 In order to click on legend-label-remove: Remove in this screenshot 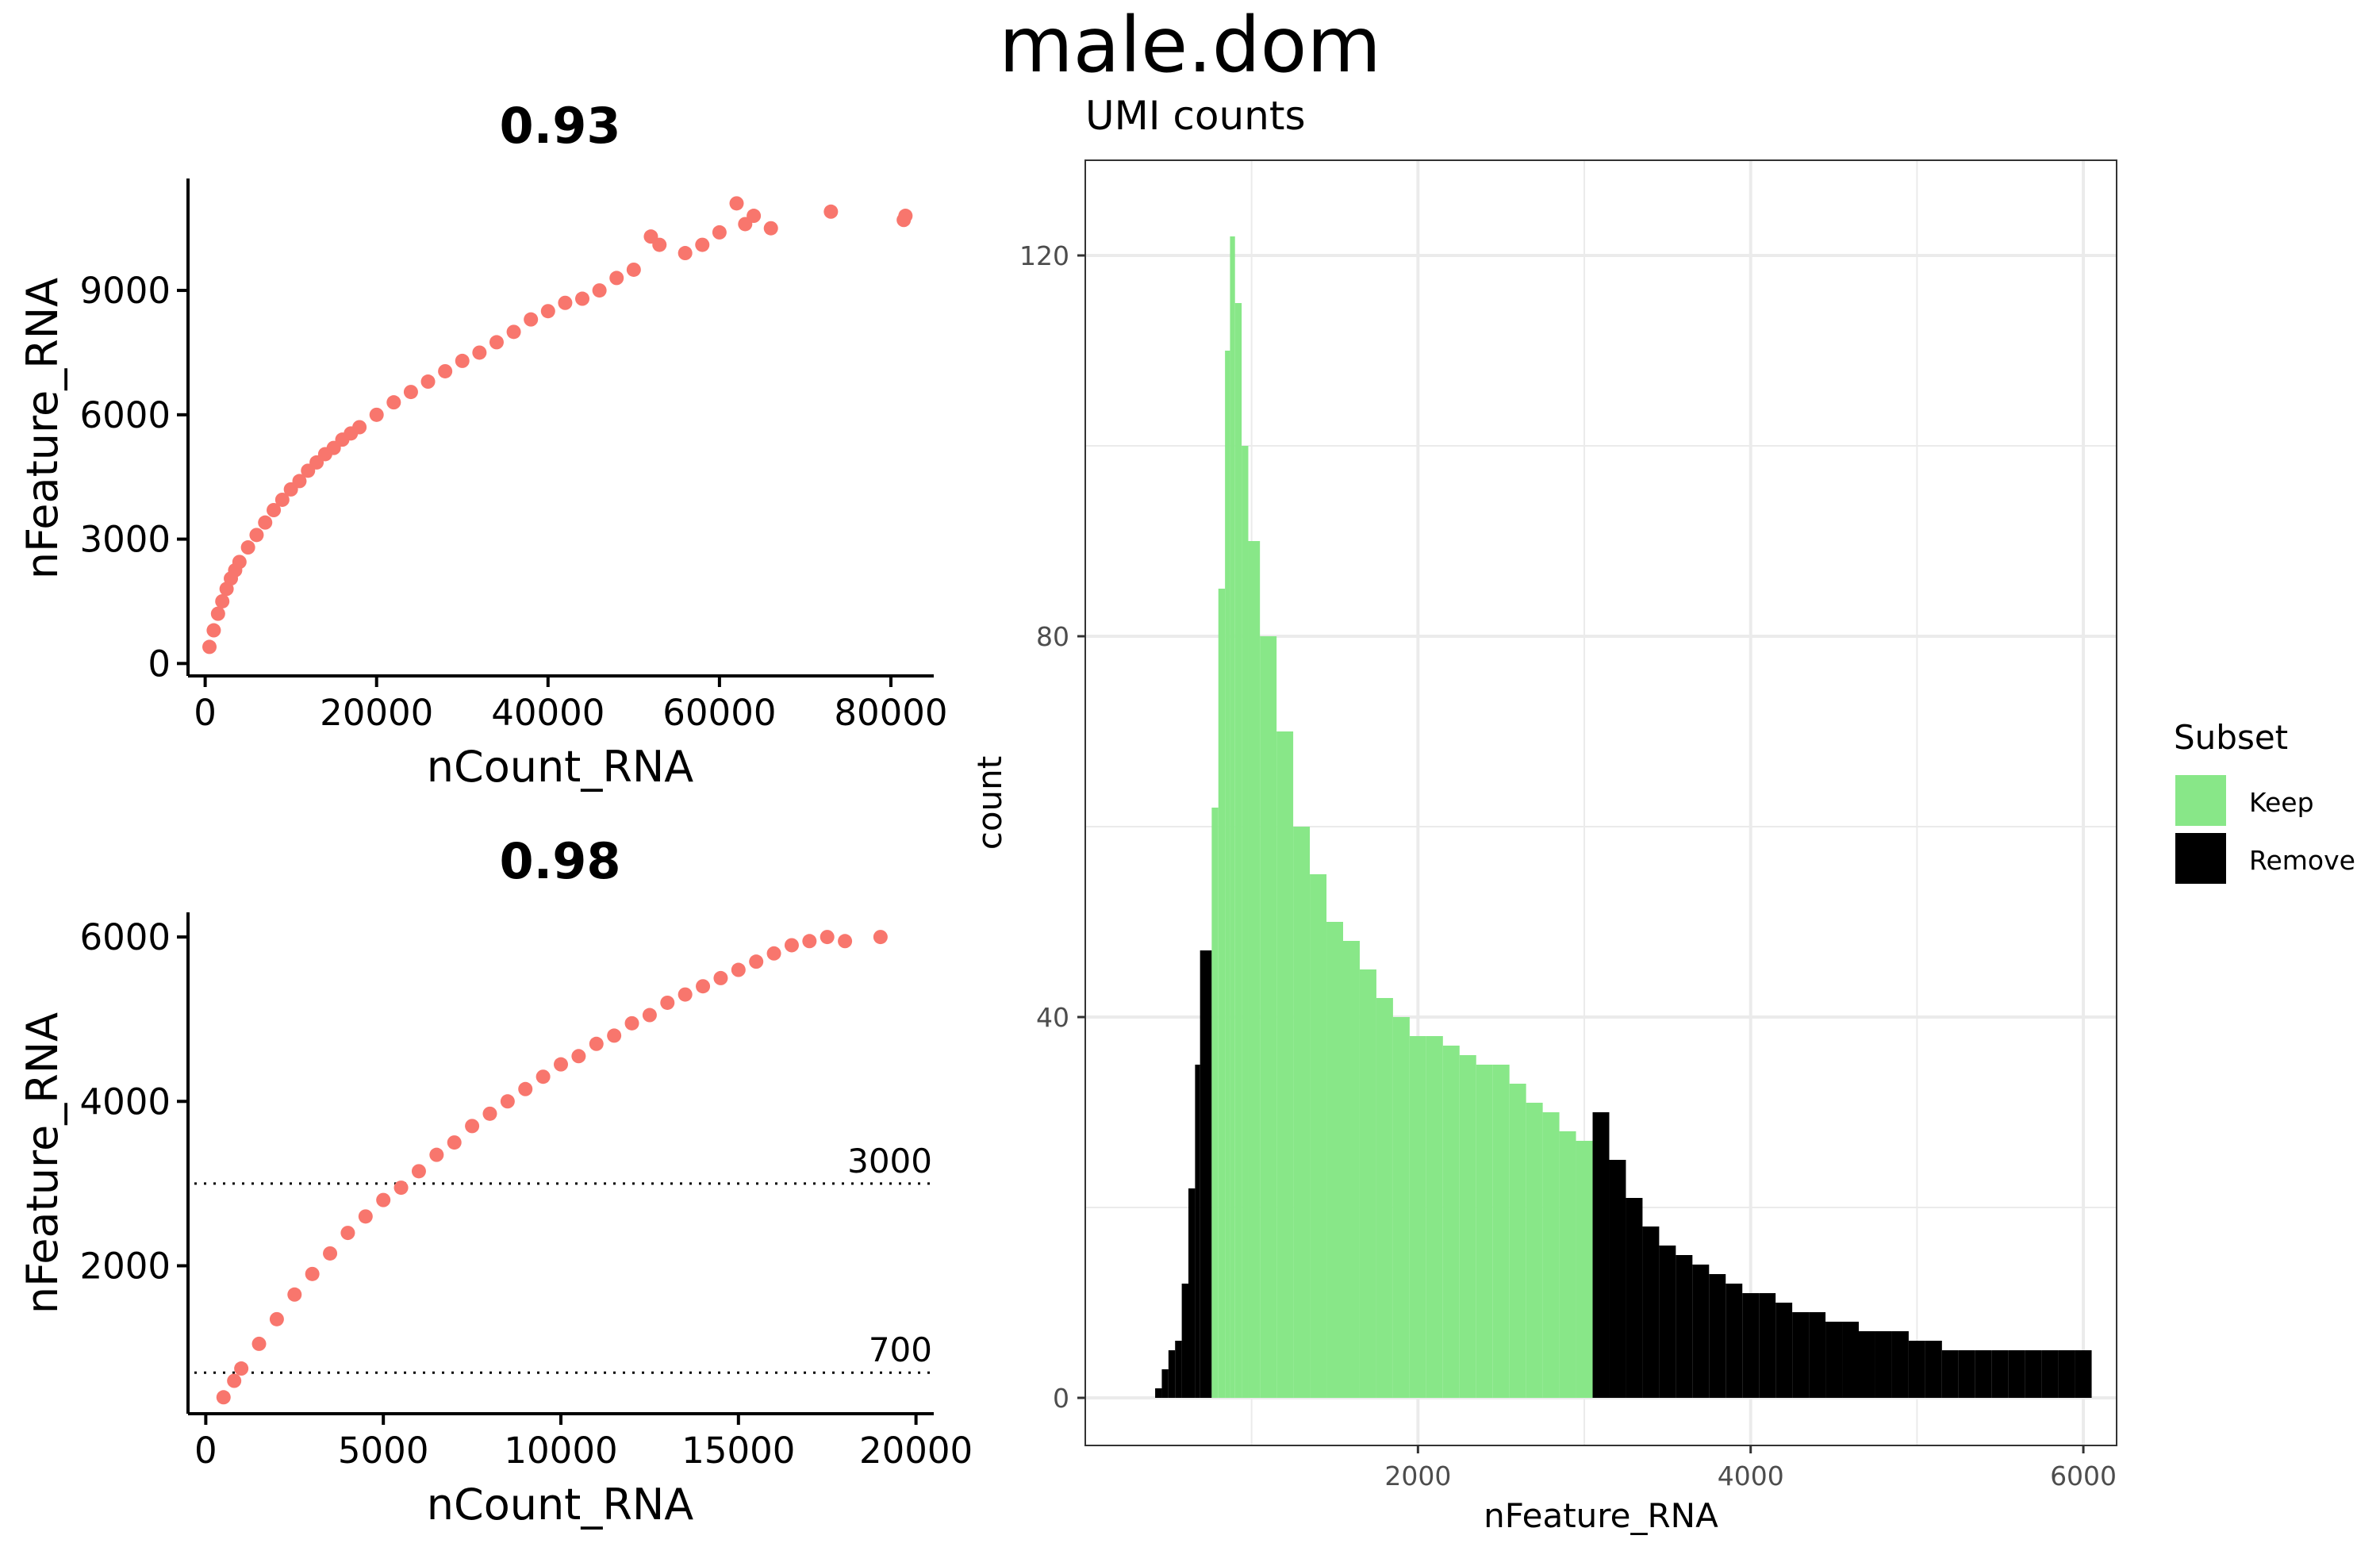, I will do `click(2302, 860)`.